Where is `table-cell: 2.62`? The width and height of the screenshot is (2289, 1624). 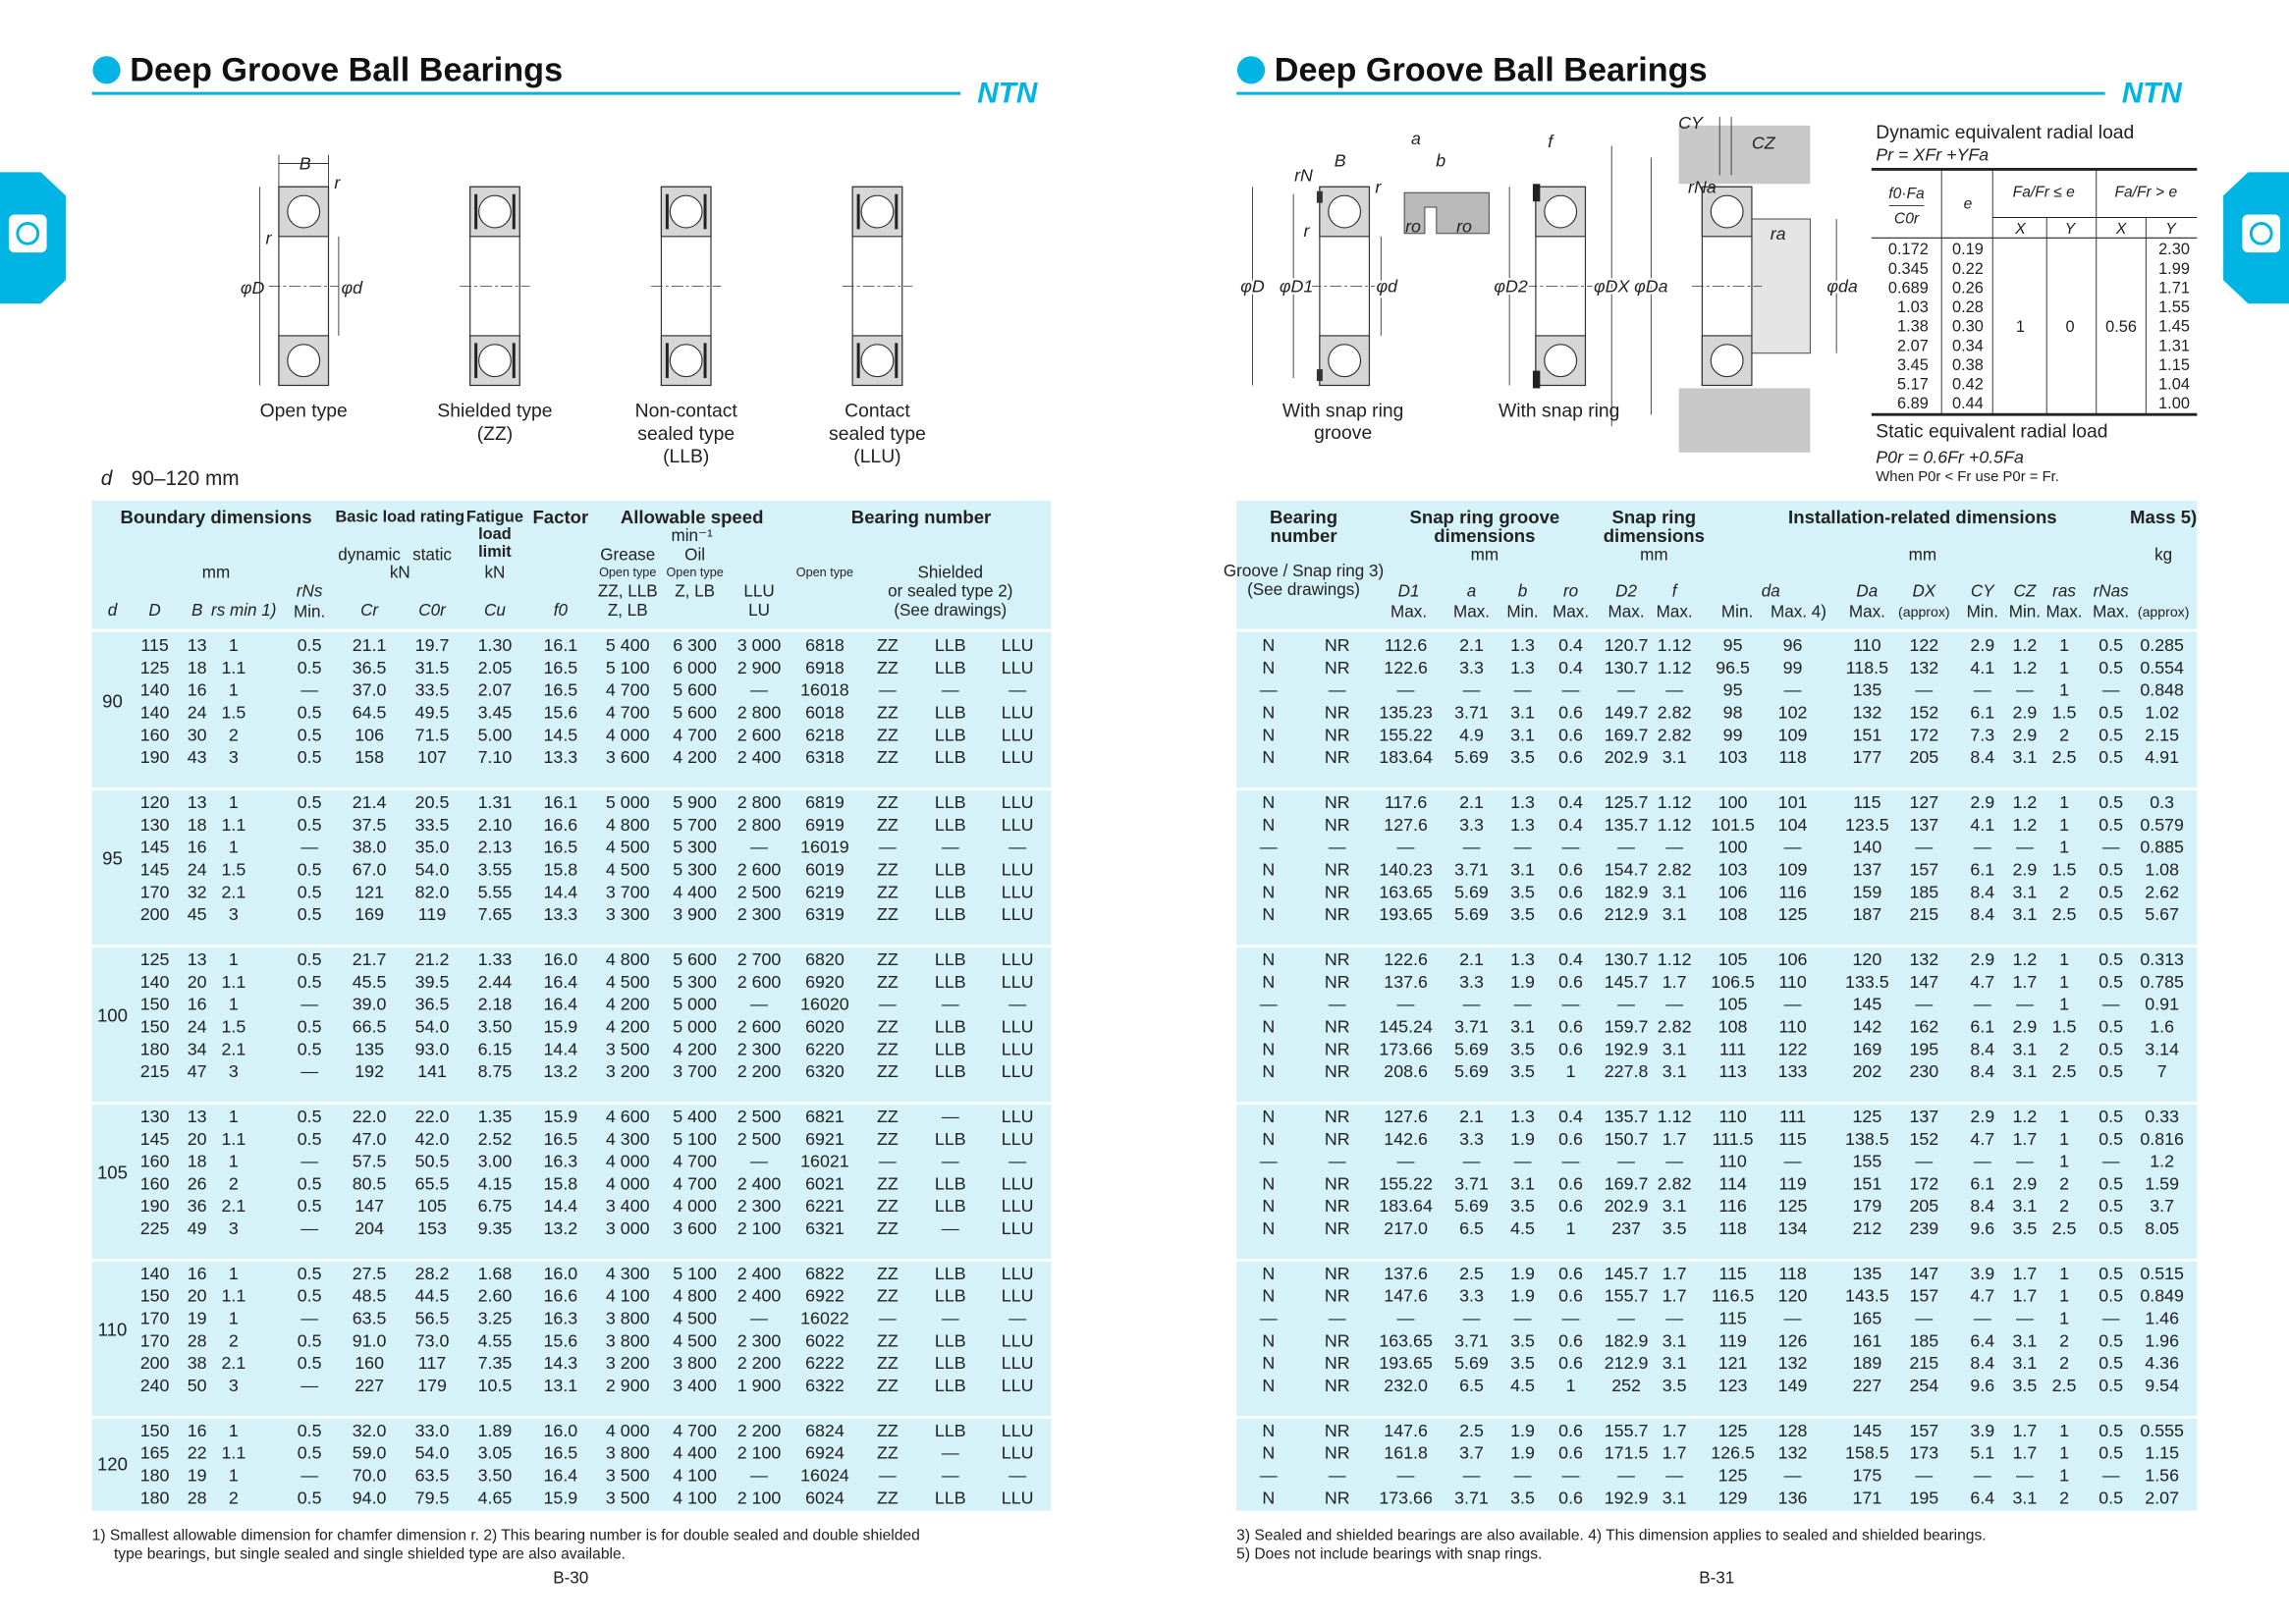 table-cell: 2.62 is located at coordinates (2162, 891).